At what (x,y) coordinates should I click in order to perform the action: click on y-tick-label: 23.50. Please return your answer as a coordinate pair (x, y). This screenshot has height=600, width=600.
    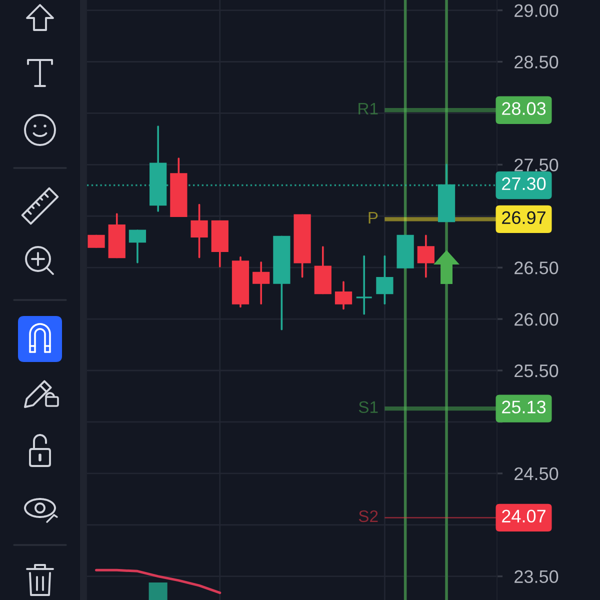
    Looking at the image, I should click on (536, 577).